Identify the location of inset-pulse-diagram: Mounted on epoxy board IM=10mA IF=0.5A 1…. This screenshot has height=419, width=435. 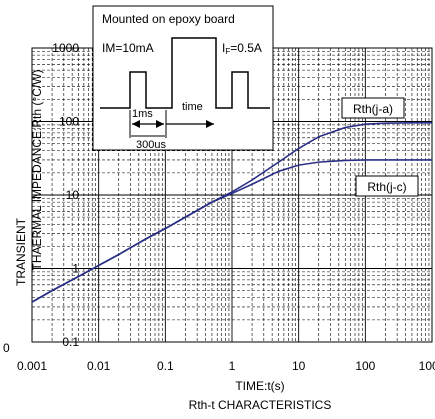
(183, 78).